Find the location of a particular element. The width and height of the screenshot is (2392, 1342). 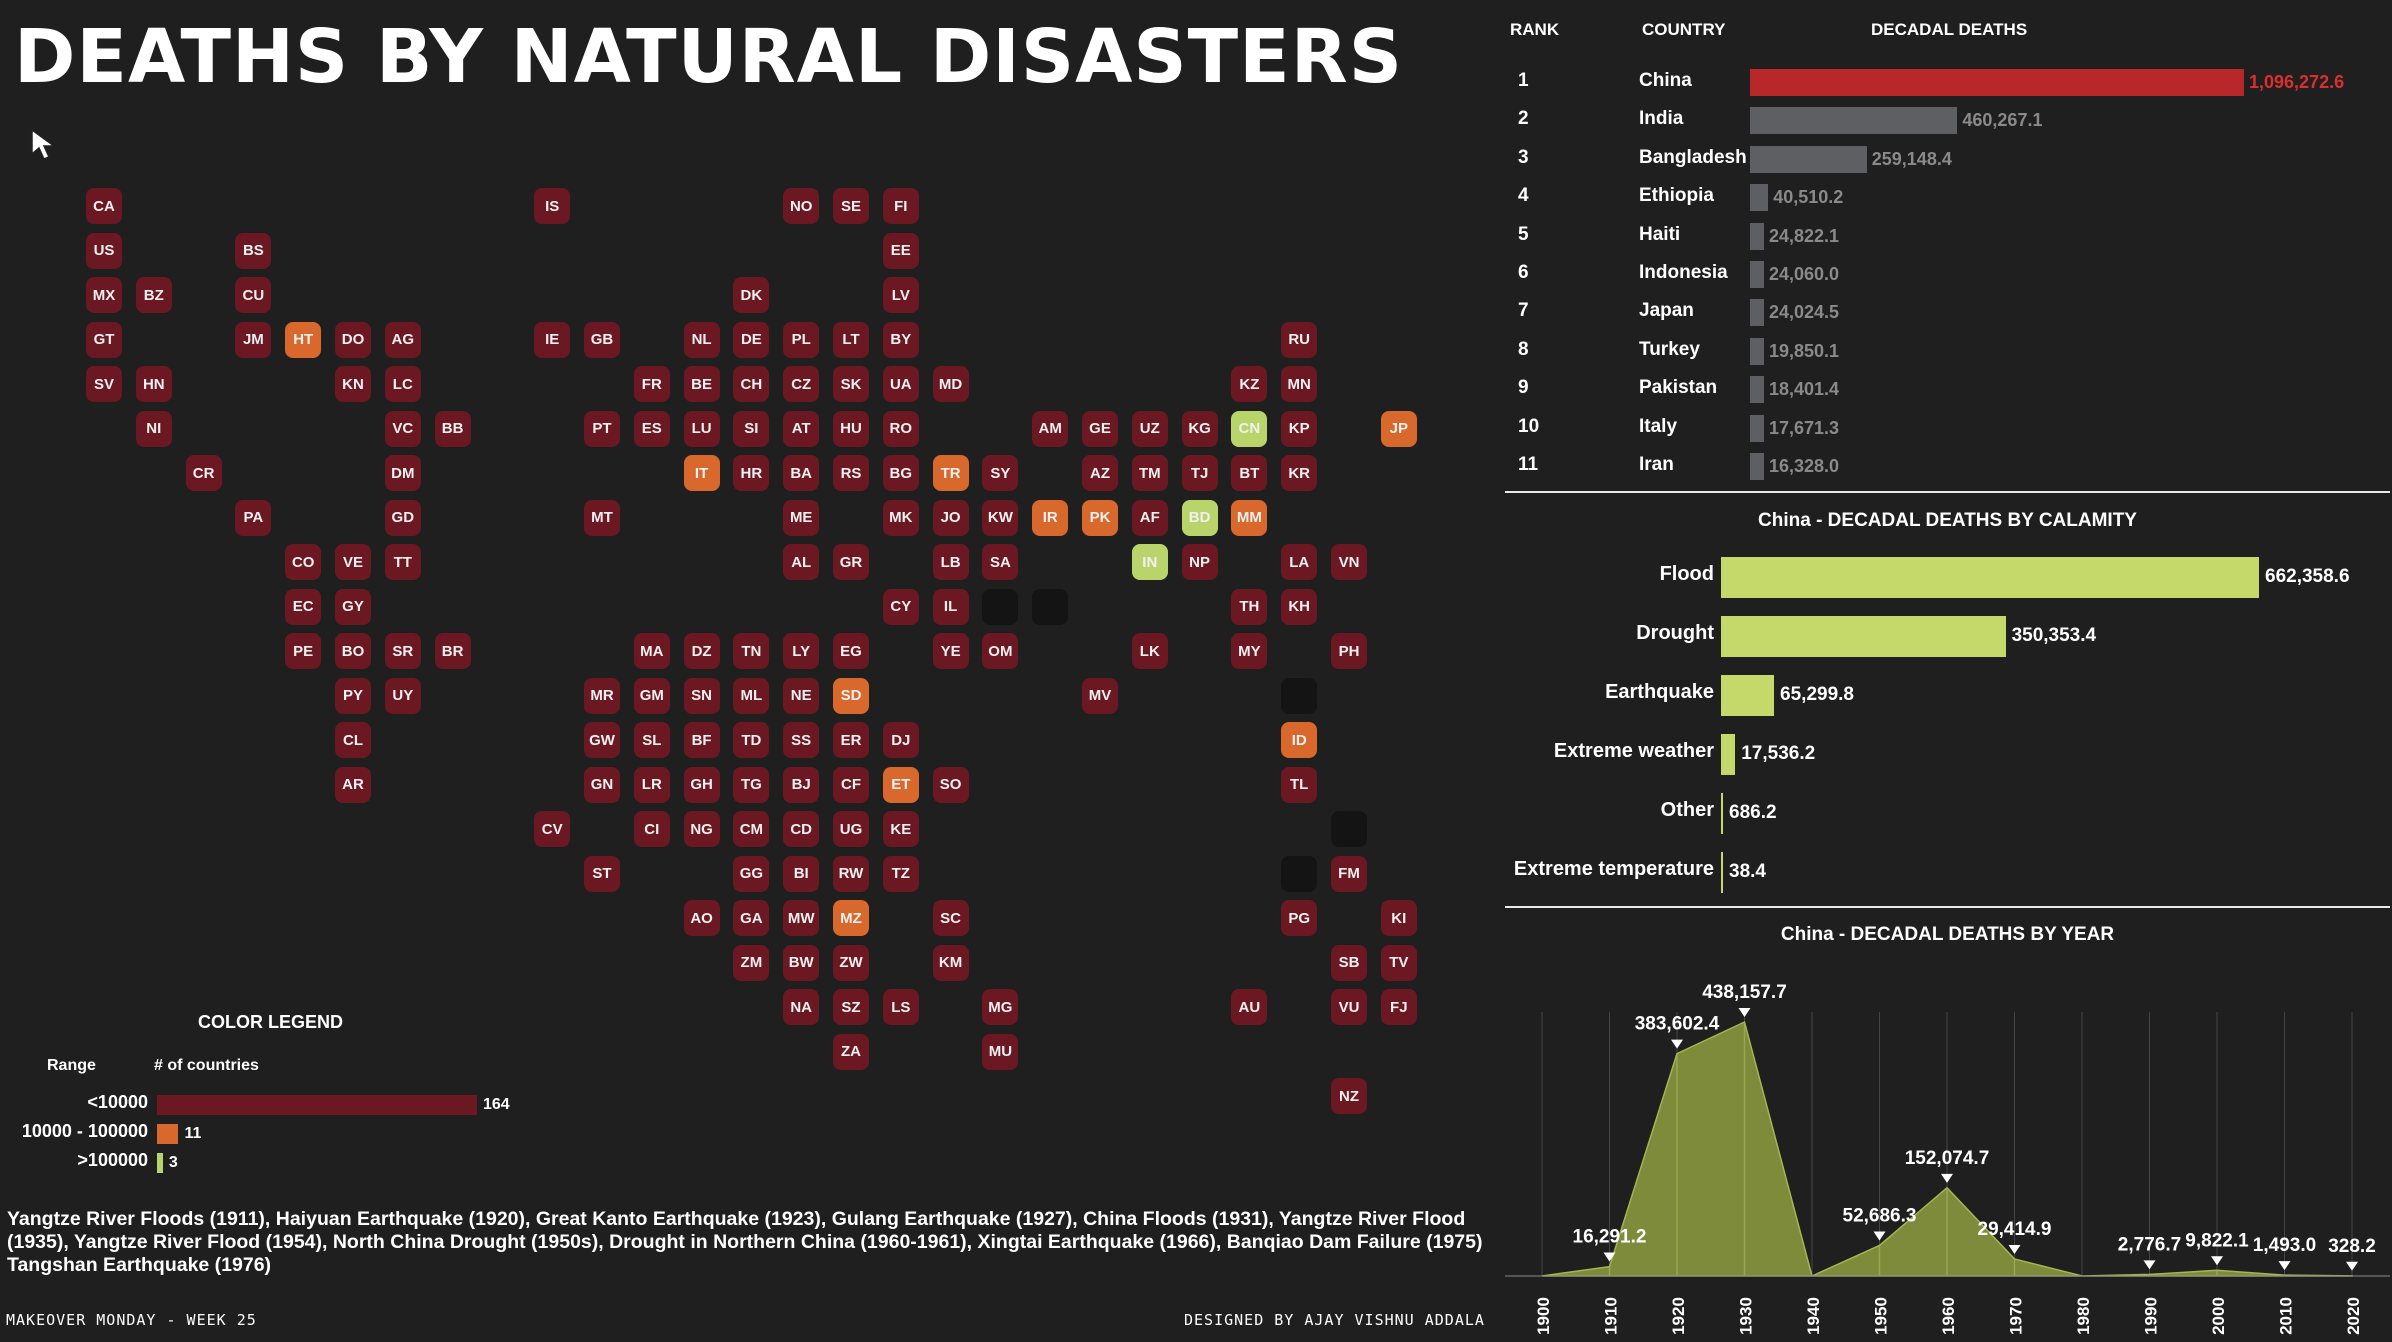

tile-sl: SL is located at coordinates (651, 740).